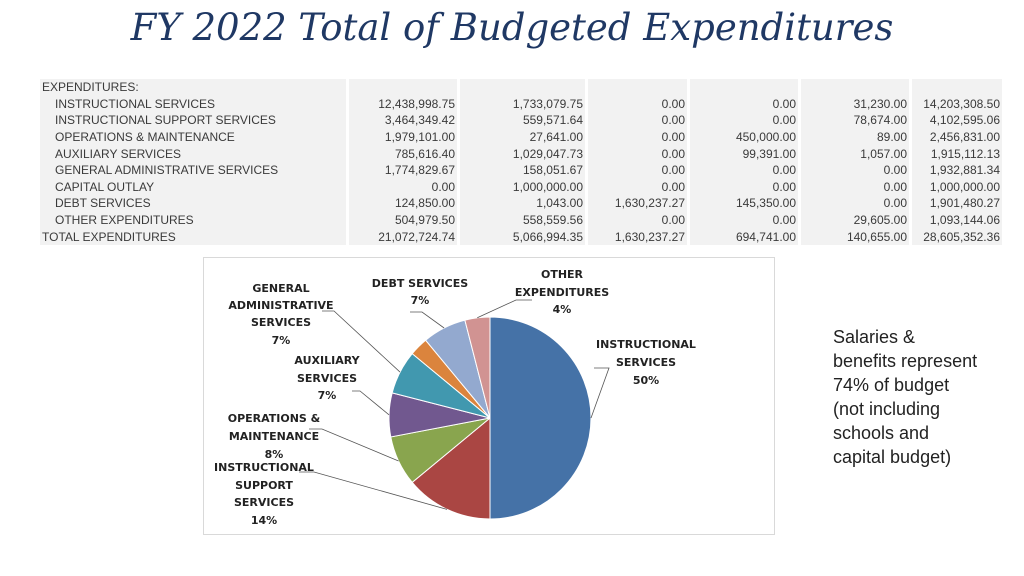  Describe the element at coordinates (194, 87) in the screenshot. I see `section-header: EXPENDITURES:` at that location.